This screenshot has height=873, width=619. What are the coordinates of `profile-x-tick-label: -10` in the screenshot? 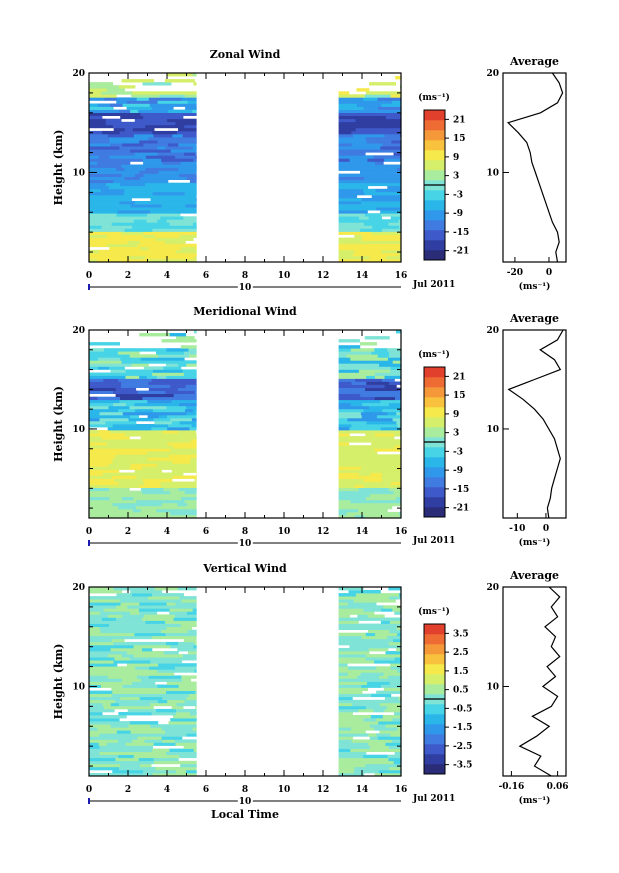 It's located at (517, 529).